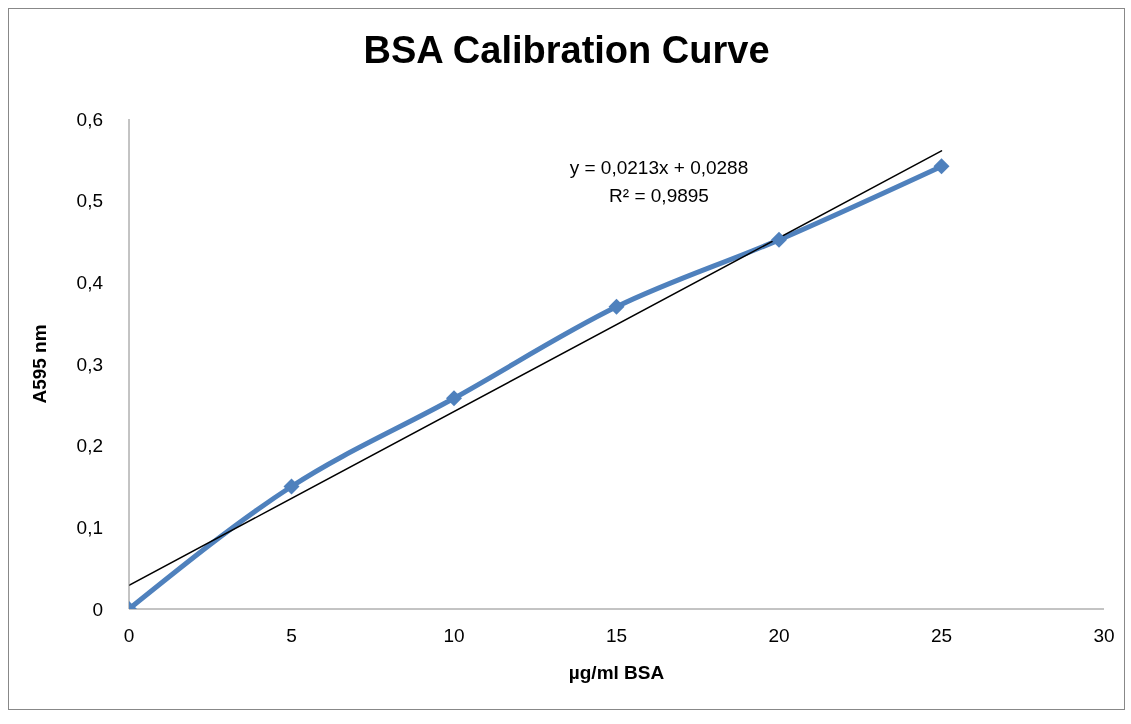  Describe the element at coordinates (454, 636) in the screenshot. I see `x-tick-label: 10` at that location.